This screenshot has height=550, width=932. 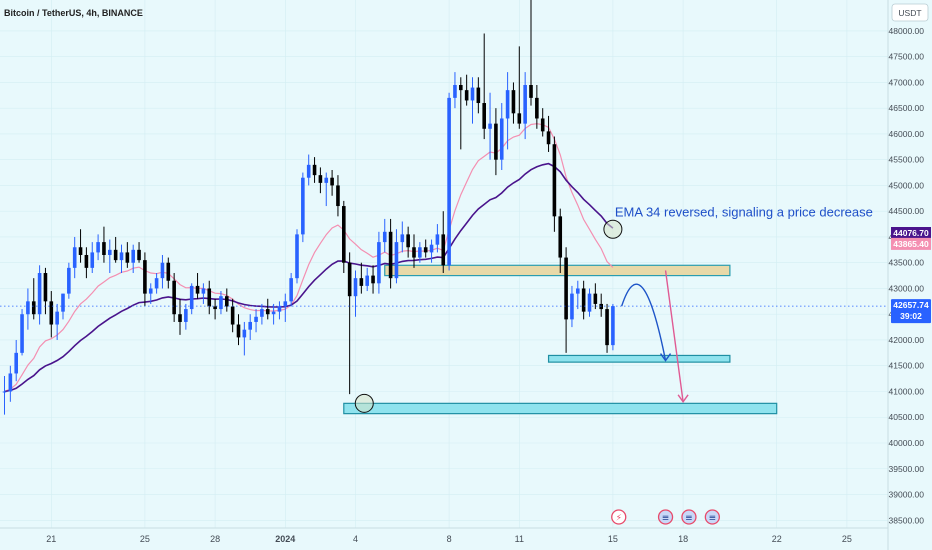 What do you see at coordinates (683, 539) in the screenshot?
I see `x-tick-label: 18` at bounding box center [683, 539].